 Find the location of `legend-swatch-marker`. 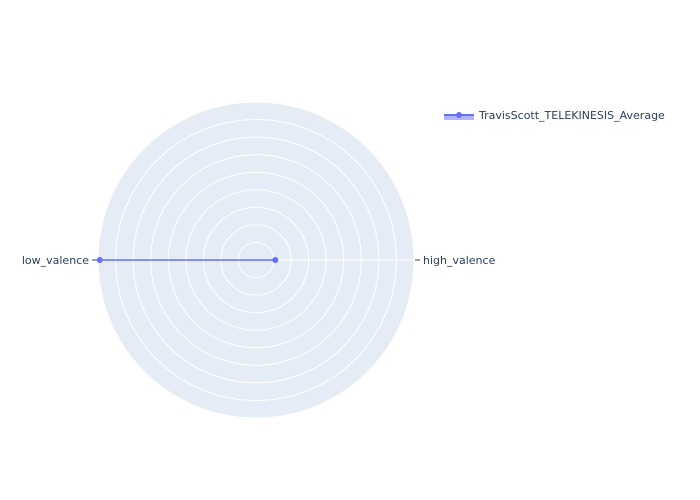

legend-swatch-marker is located at coordinates (459, 115).